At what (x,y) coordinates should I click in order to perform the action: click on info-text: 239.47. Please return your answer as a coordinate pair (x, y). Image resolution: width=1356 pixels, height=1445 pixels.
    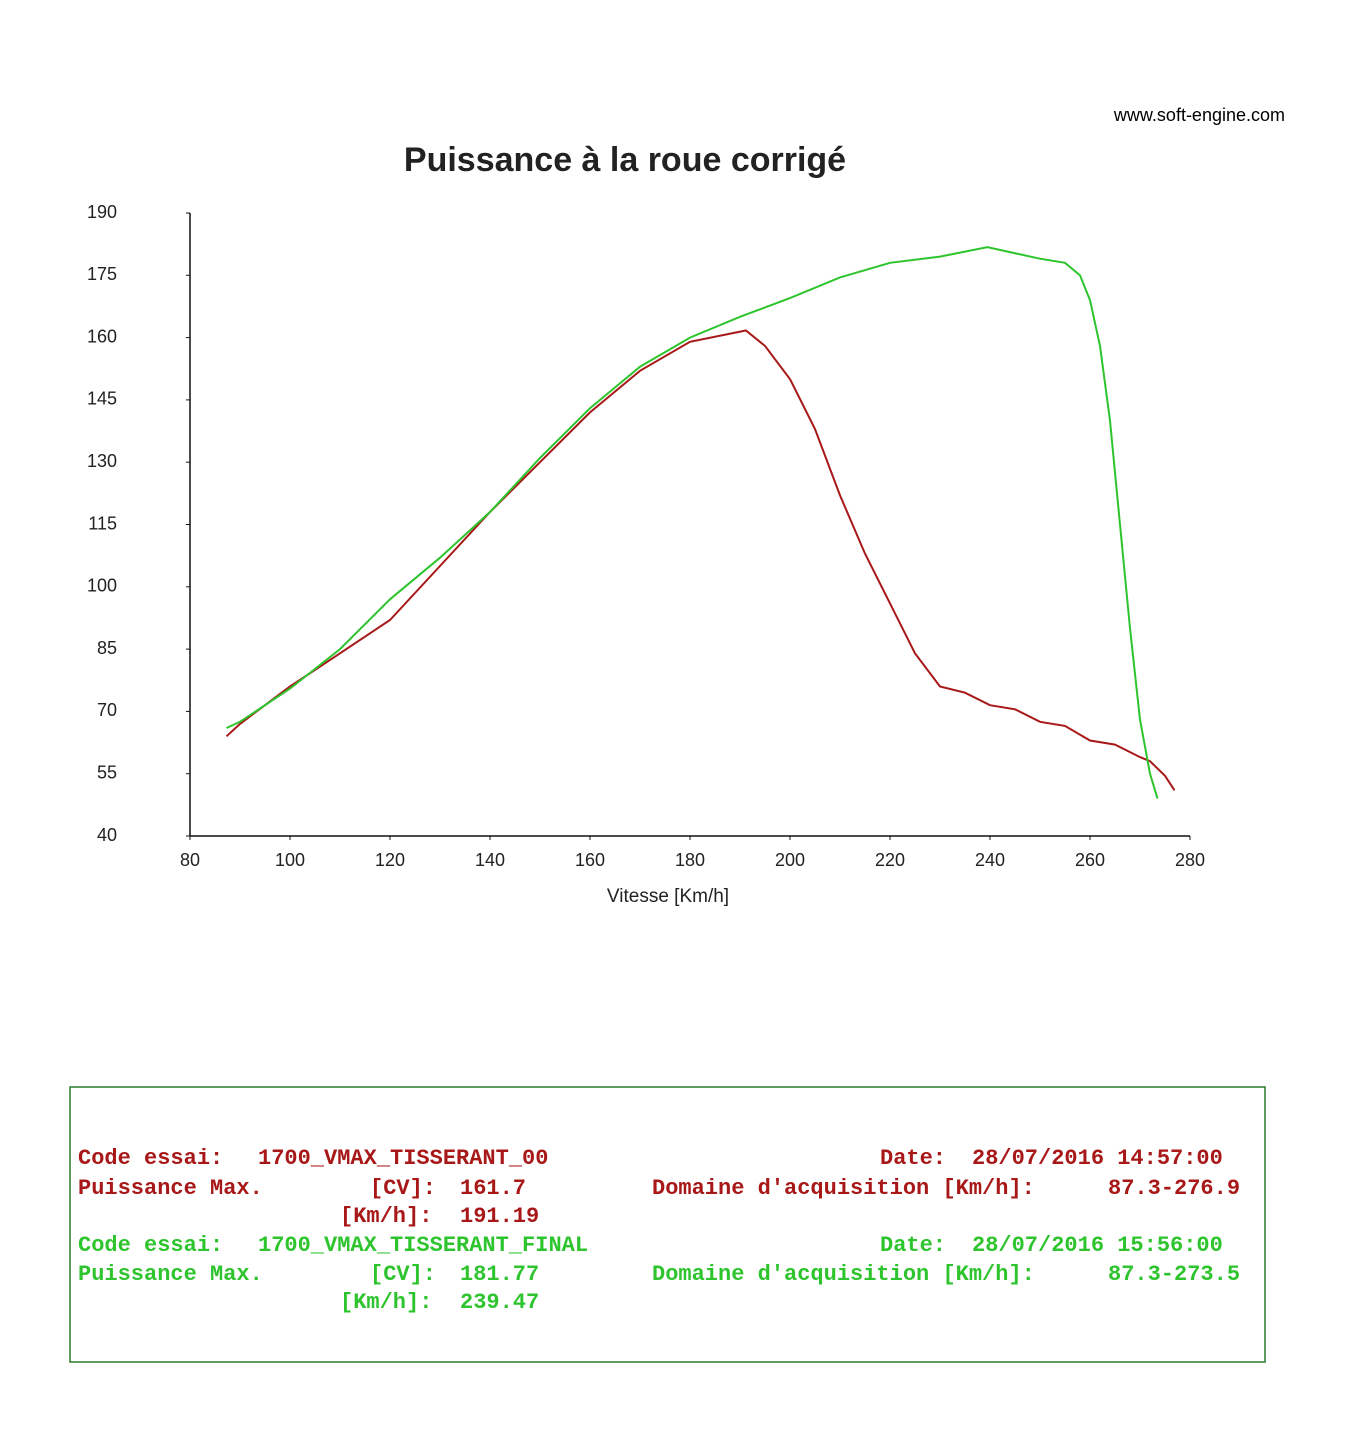
    Looking at the image, I should click on (499, 1302).